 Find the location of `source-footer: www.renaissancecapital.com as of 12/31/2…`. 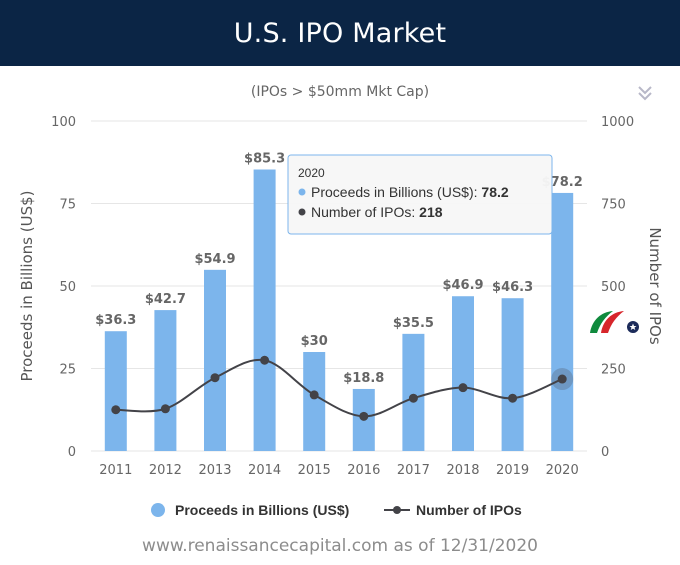

source-footer: www.renaissancecapital.com as of 12/31/2… is located at coordinates (340, 546).